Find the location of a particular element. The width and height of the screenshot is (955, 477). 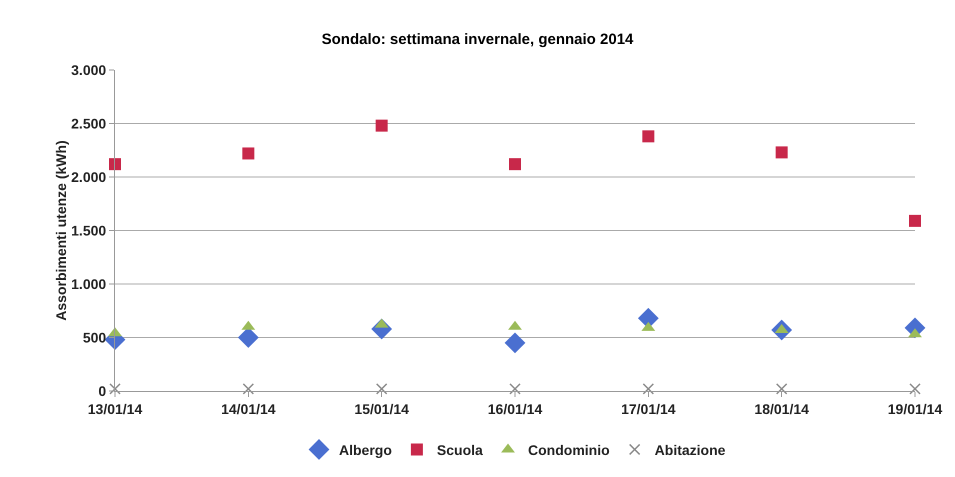

y-tick-label: 2.000 is located at coordinates (88, 176).